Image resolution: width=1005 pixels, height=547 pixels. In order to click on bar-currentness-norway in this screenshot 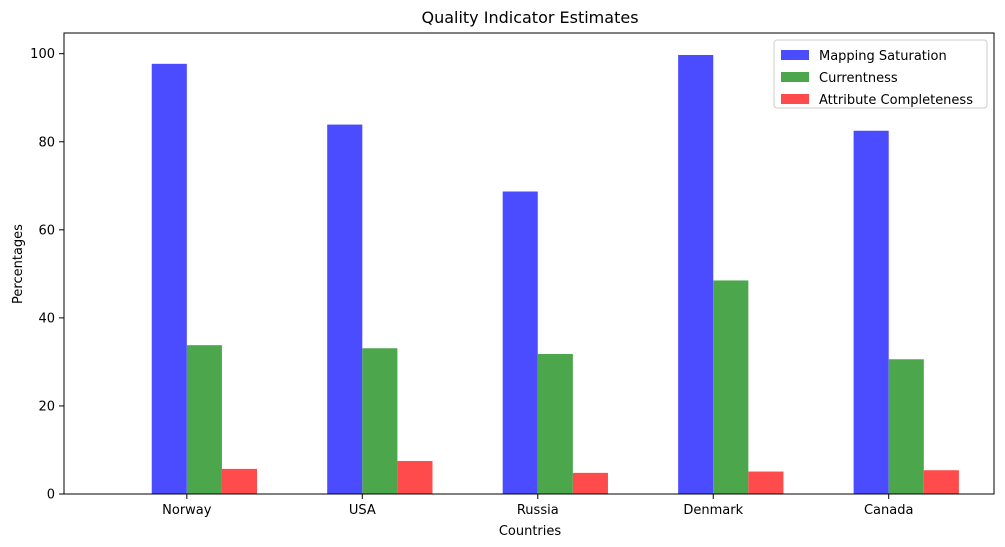, I will do `click(204, 419)`.